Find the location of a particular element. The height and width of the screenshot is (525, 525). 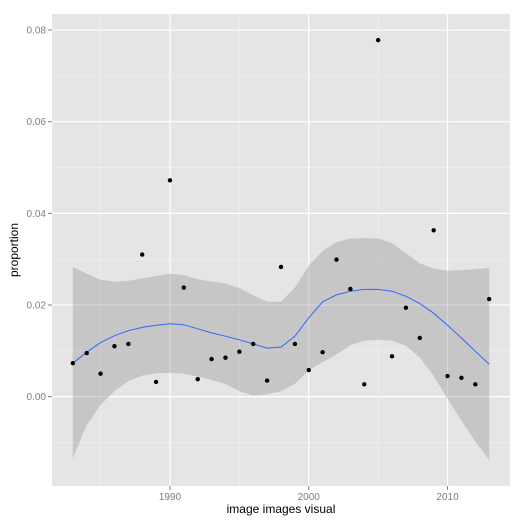

y-tick-label: 0.00 is located at coordinates (37, 397).